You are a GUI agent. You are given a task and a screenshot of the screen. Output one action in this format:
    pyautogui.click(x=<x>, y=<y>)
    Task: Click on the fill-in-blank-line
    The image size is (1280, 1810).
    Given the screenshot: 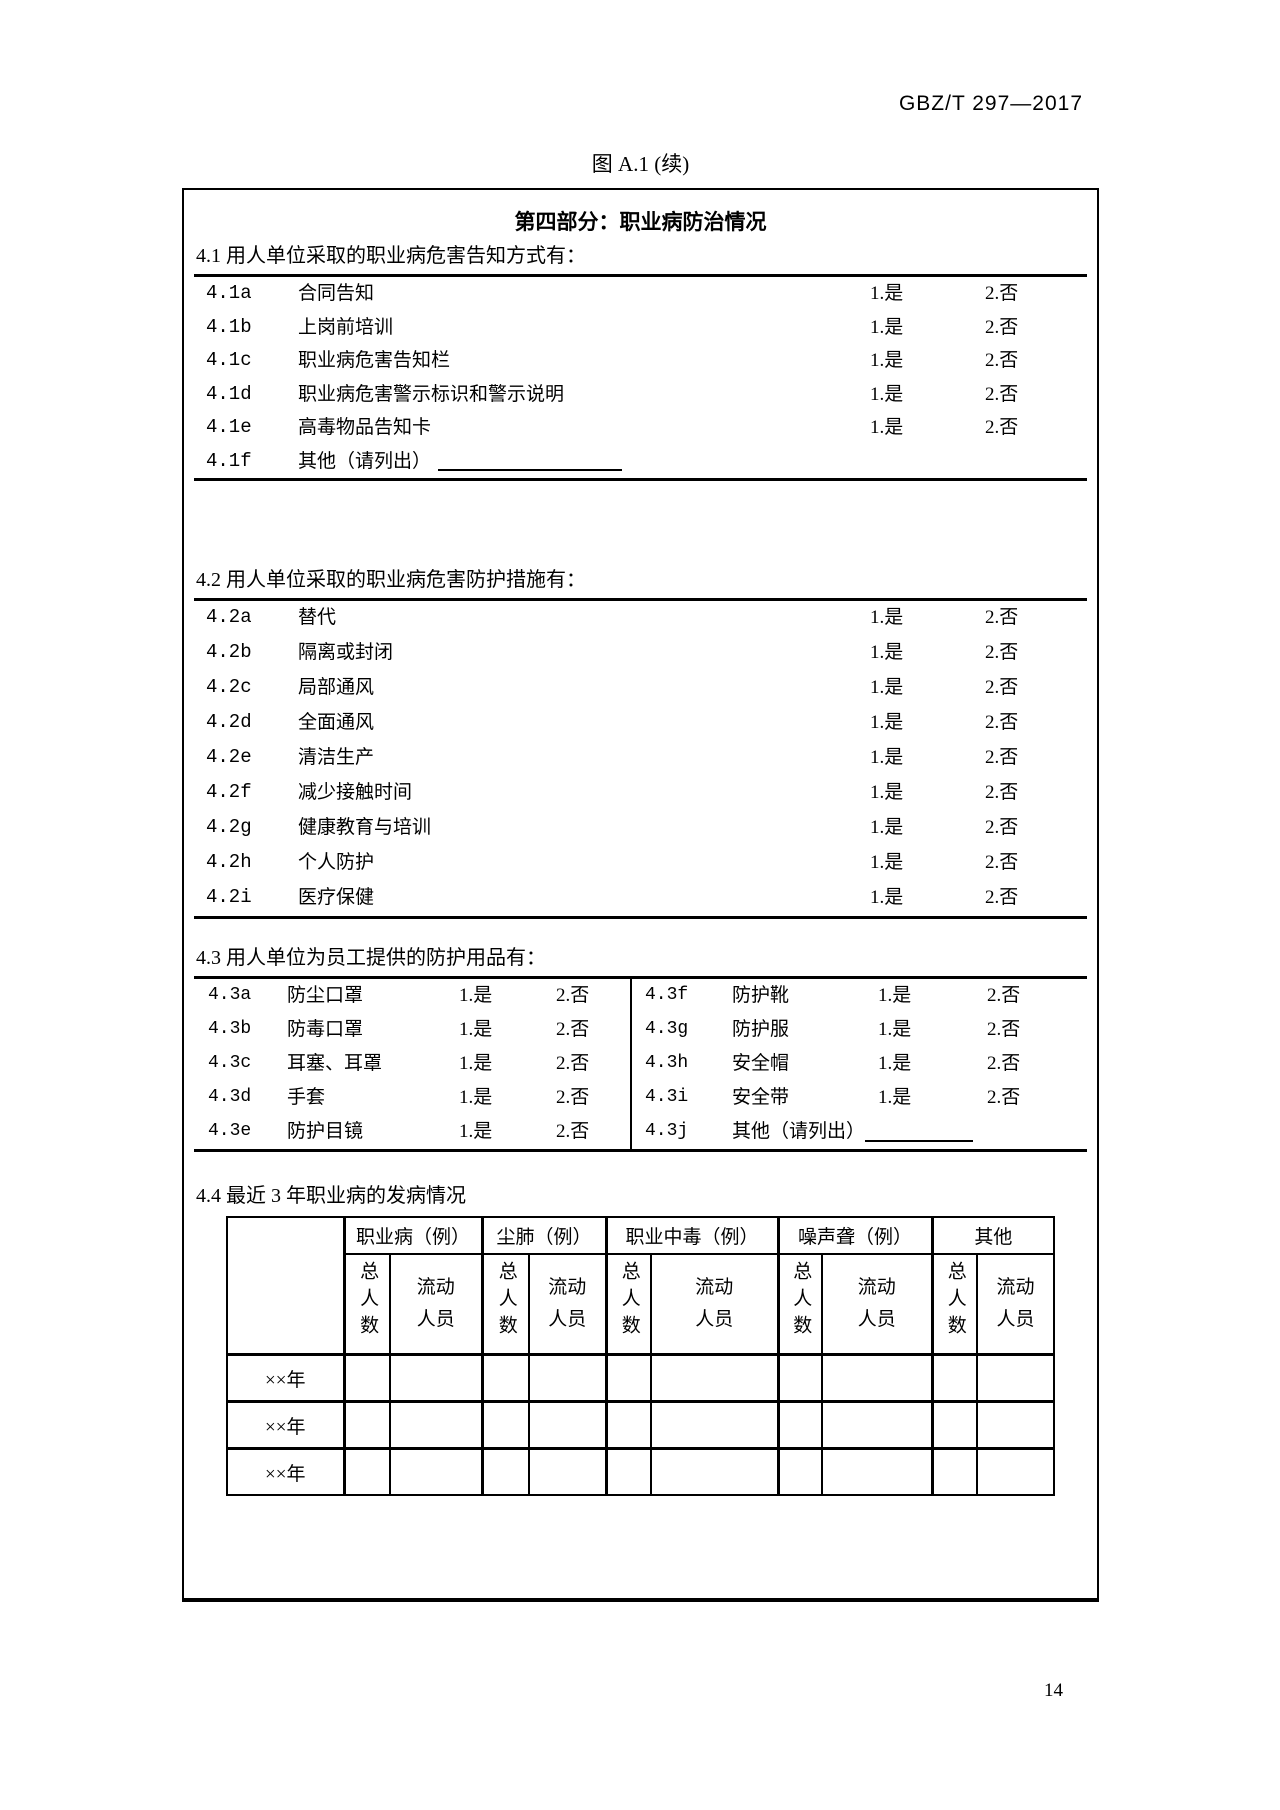 What is the action you would take?
    pyautogui.click(x=530, y=469)
    